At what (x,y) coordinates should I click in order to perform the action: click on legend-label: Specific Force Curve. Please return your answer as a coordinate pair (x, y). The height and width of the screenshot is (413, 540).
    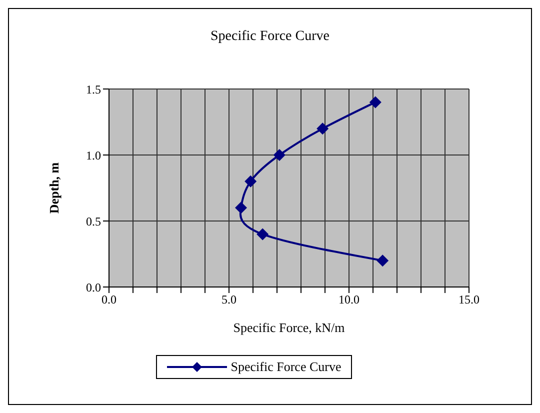
    Looking at the image, I should click on (286, 367).